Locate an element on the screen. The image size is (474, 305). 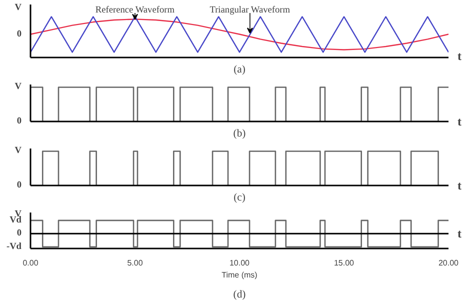
annotation: Triangular Waveform is located at coordinates (250, 11).